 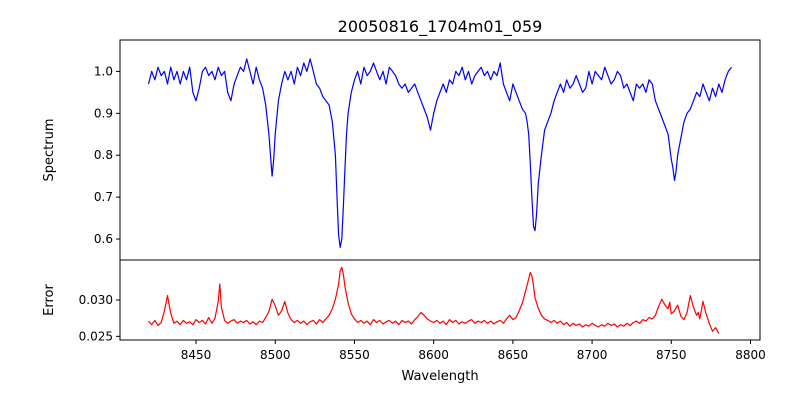 What do you see at coordinates (103, 239) in the screenshot?
I see `spectrum-y-tick-label: 0.6` at bounding box center [103, 239].